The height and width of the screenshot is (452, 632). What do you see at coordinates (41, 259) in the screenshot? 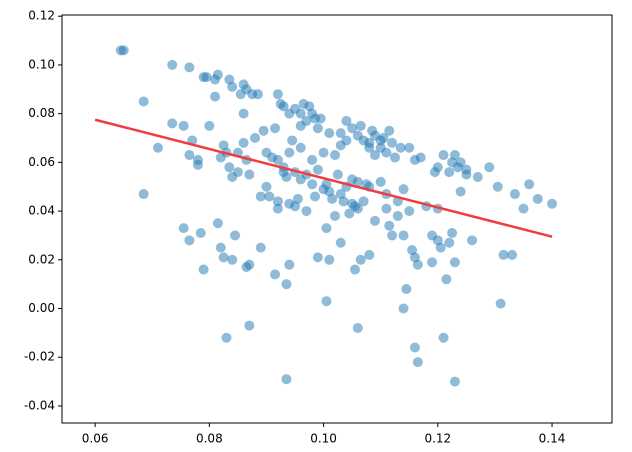
I see `y-tick-label: 0.02` at bounding box center [41, 259].